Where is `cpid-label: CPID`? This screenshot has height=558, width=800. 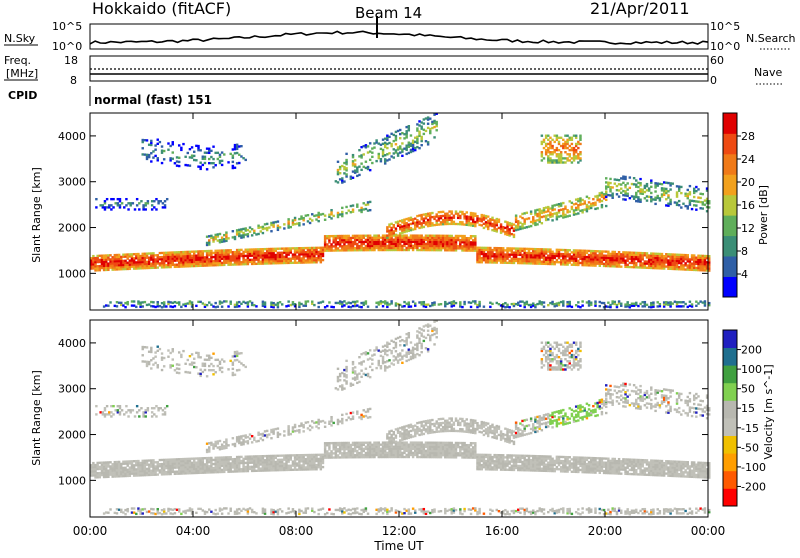 cpid-label: CPID is located at coordinates (22, 95).